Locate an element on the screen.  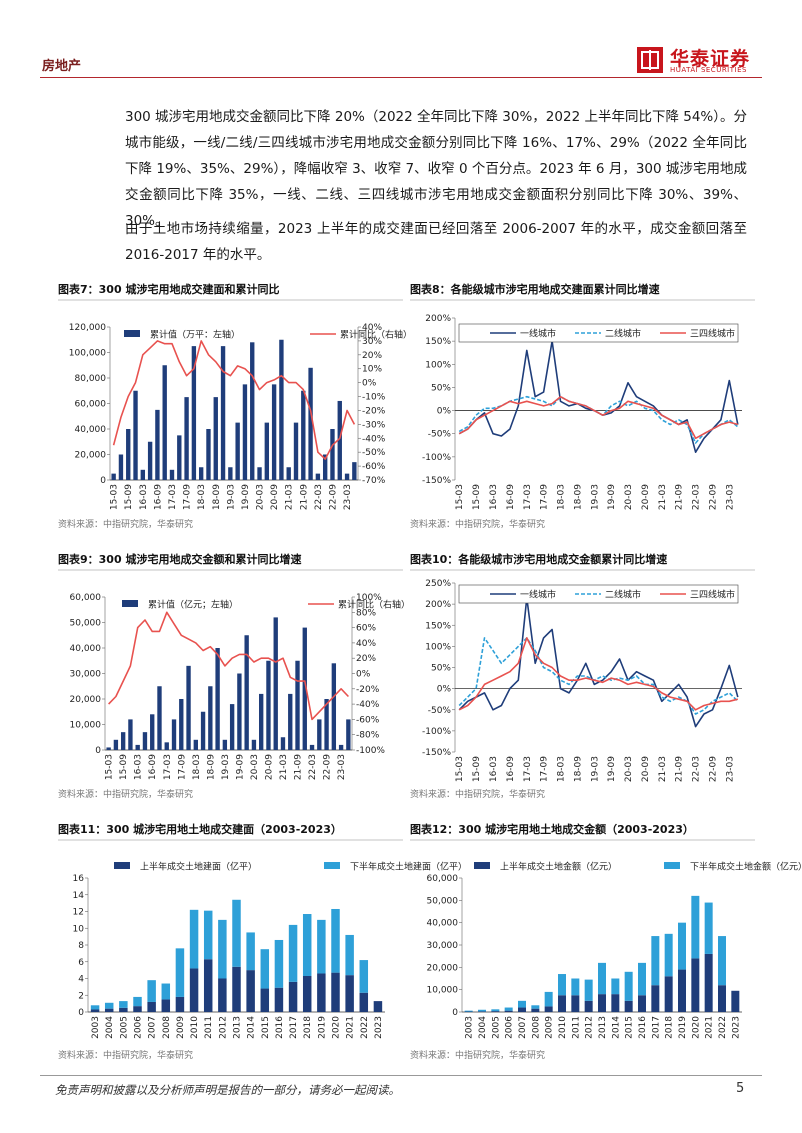
y-tick-label: 4 is located at coordinates (81, 980).